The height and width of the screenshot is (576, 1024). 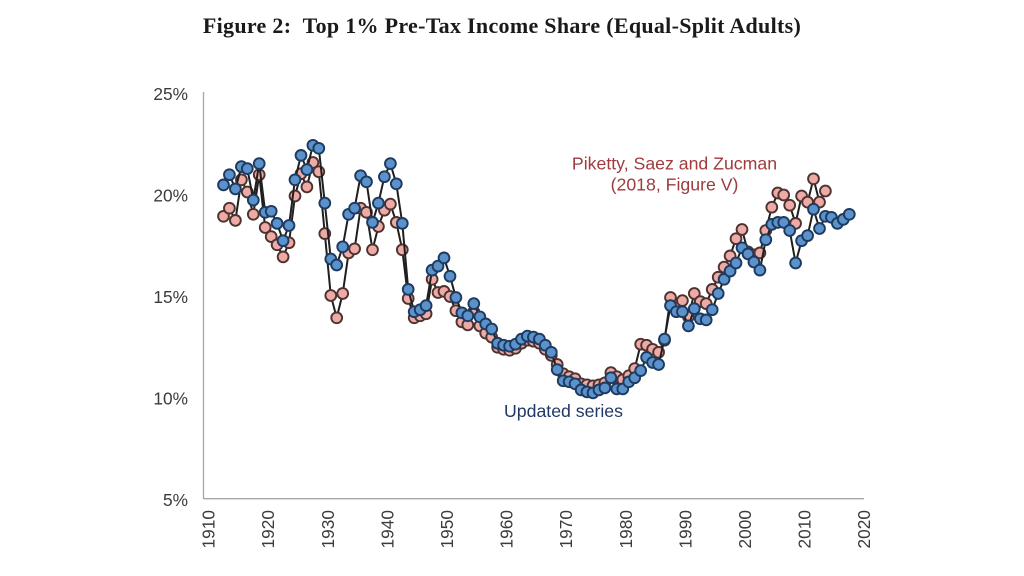 What do you see at coordinates (170, 399) in the screenshot?
I see `svg-text: 10%` at bounding box center [170, 399].